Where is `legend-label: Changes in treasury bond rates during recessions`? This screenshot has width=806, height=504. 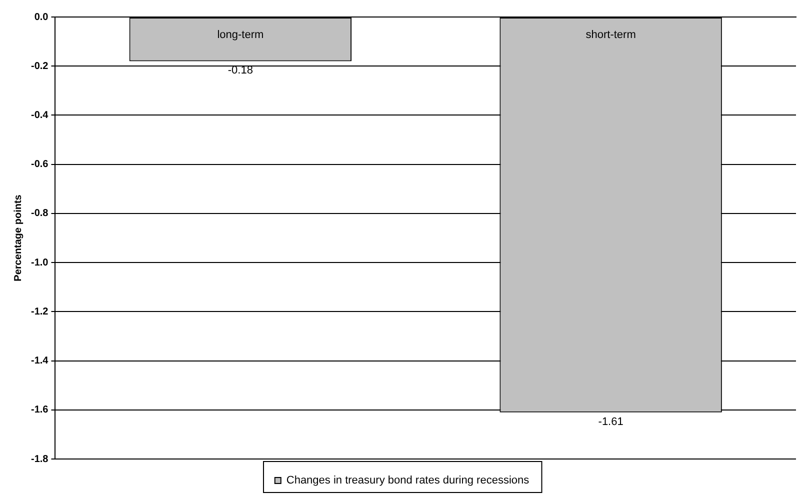
legend-label: Changes in treasury bond rates during recessions is located at coordinates (408, 480).